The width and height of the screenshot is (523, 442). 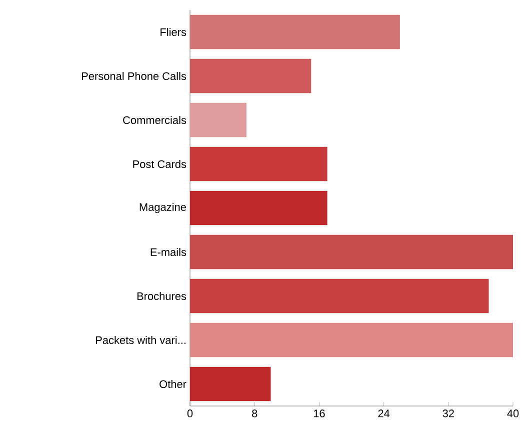 What do you see at coordinates (168, 252) in the screenshot?
I see `y-tick-label: E-mails` at bounding box center [168, 252].